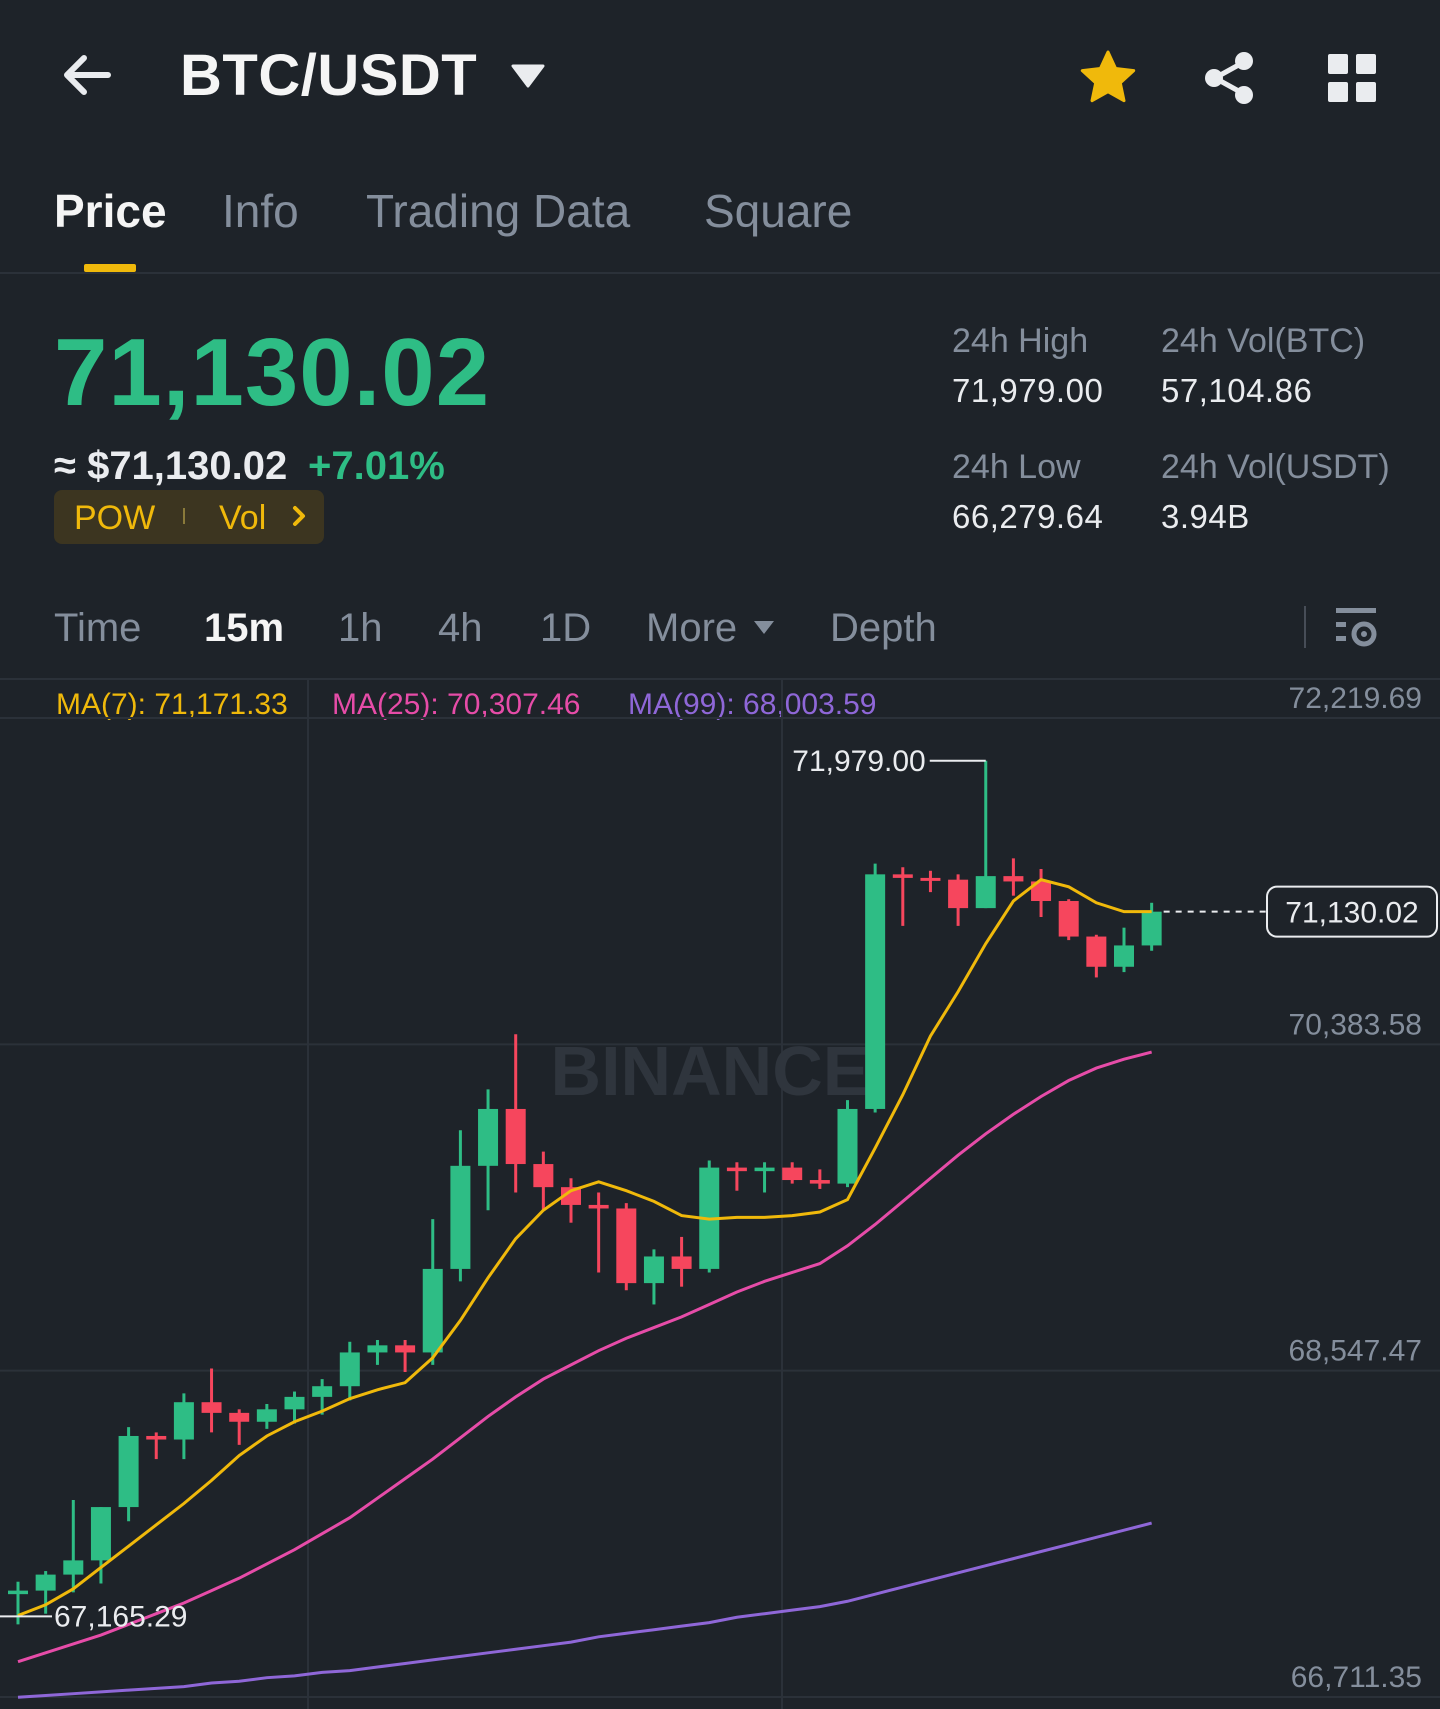  Describe the element at coordinates (110, 268) in the screenshot. I see `active-tab-indicator` at that location.